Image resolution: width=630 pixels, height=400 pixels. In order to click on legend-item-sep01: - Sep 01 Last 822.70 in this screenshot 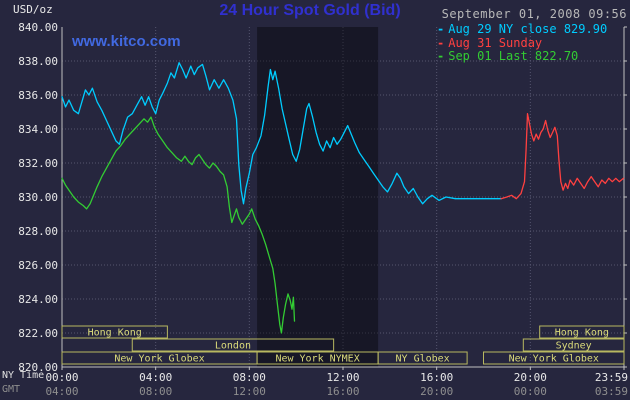, I will do `click(522, 56)`.